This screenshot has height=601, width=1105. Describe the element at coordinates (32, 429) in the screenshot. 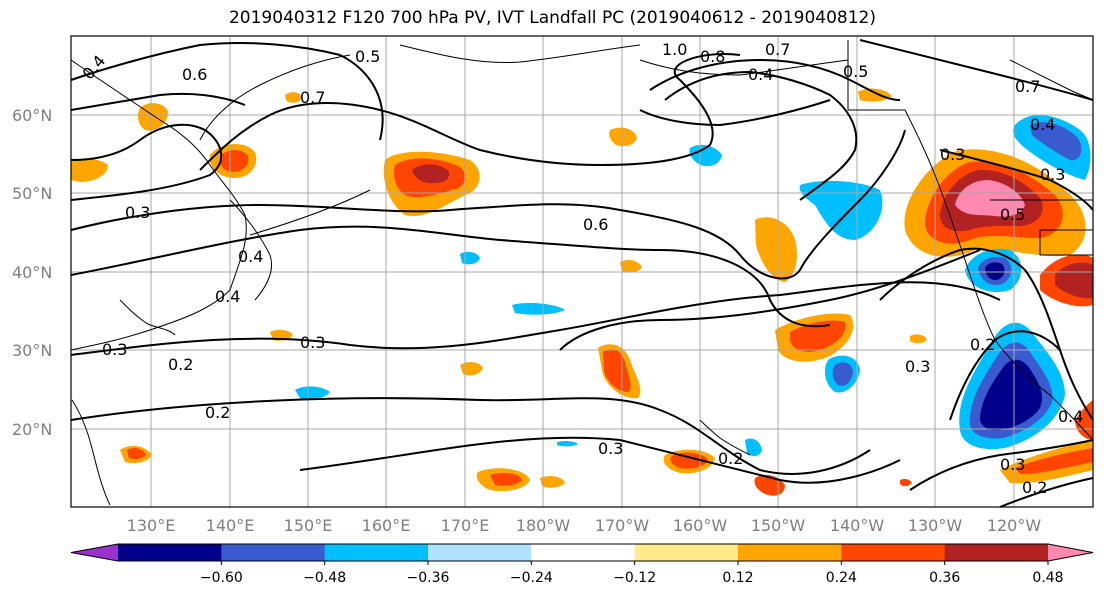

I see `lat-label: 20°N` at that location.